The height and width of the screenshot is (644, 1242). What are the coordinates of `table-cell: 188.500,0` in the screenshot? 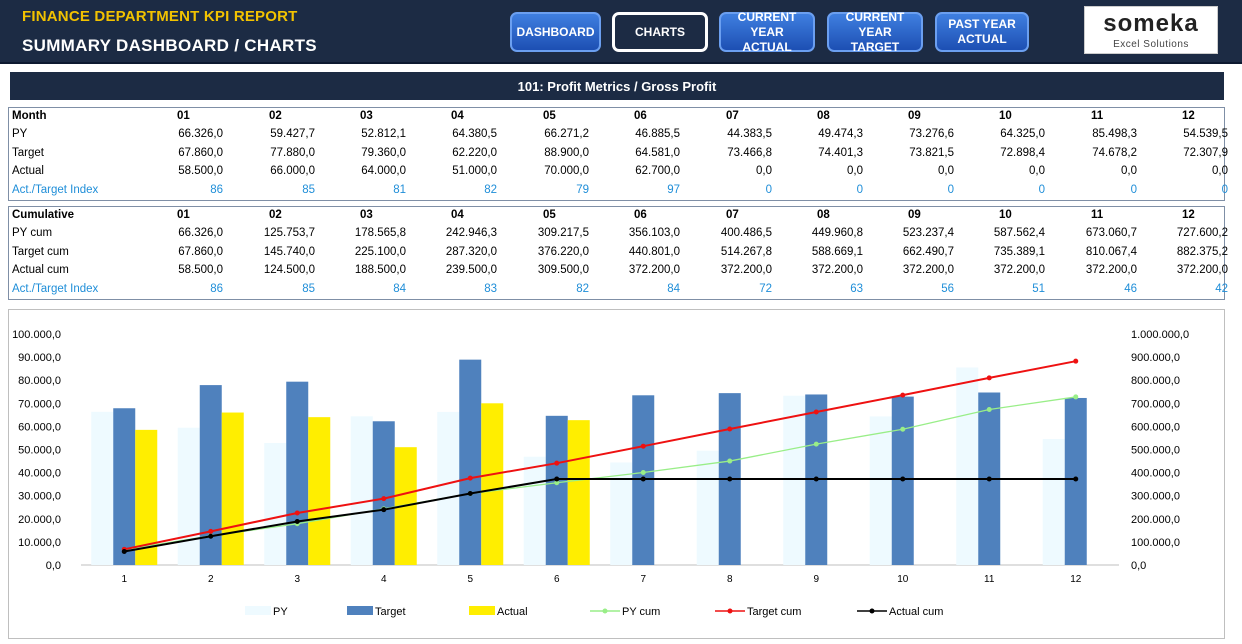 It's located at (380, 270).